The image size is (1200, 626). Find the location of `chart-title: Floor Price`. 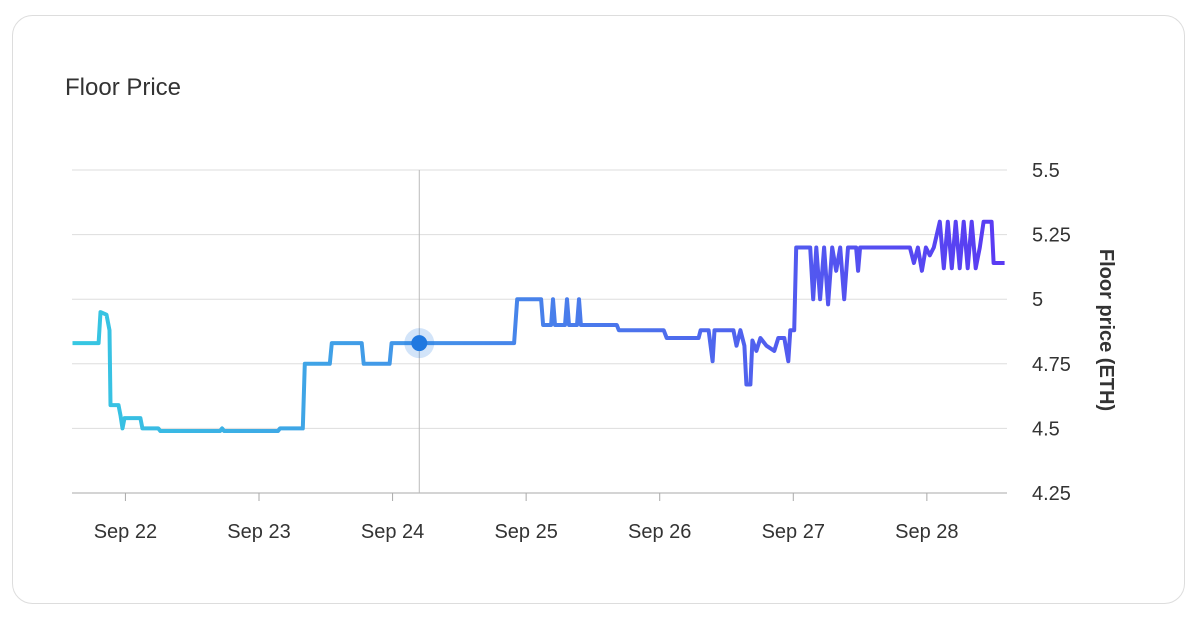

chart-title: Floor Price is located at coordinates (123, 87).